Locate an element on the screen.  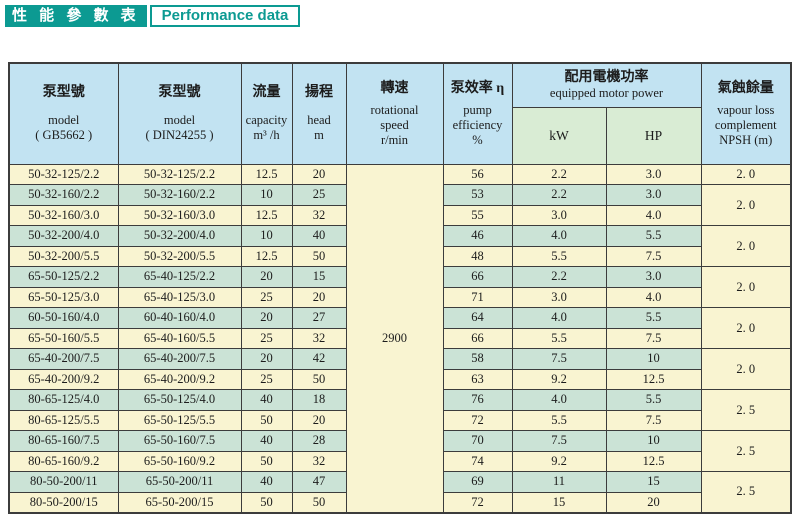
header-hp: HP is located at coordinates (653, 135).